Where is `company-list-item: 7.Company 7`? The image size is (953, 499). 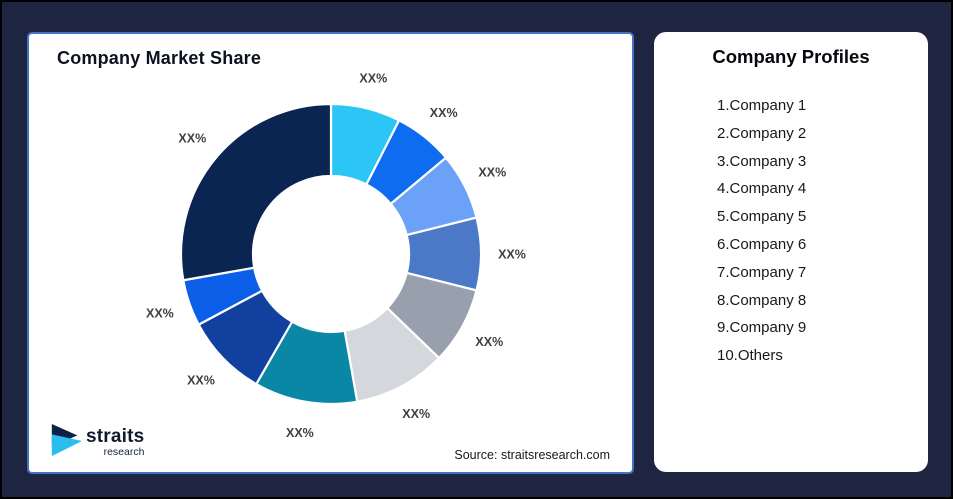 company-list-item: 7.Company 7 is located at coordinates (762, 272).